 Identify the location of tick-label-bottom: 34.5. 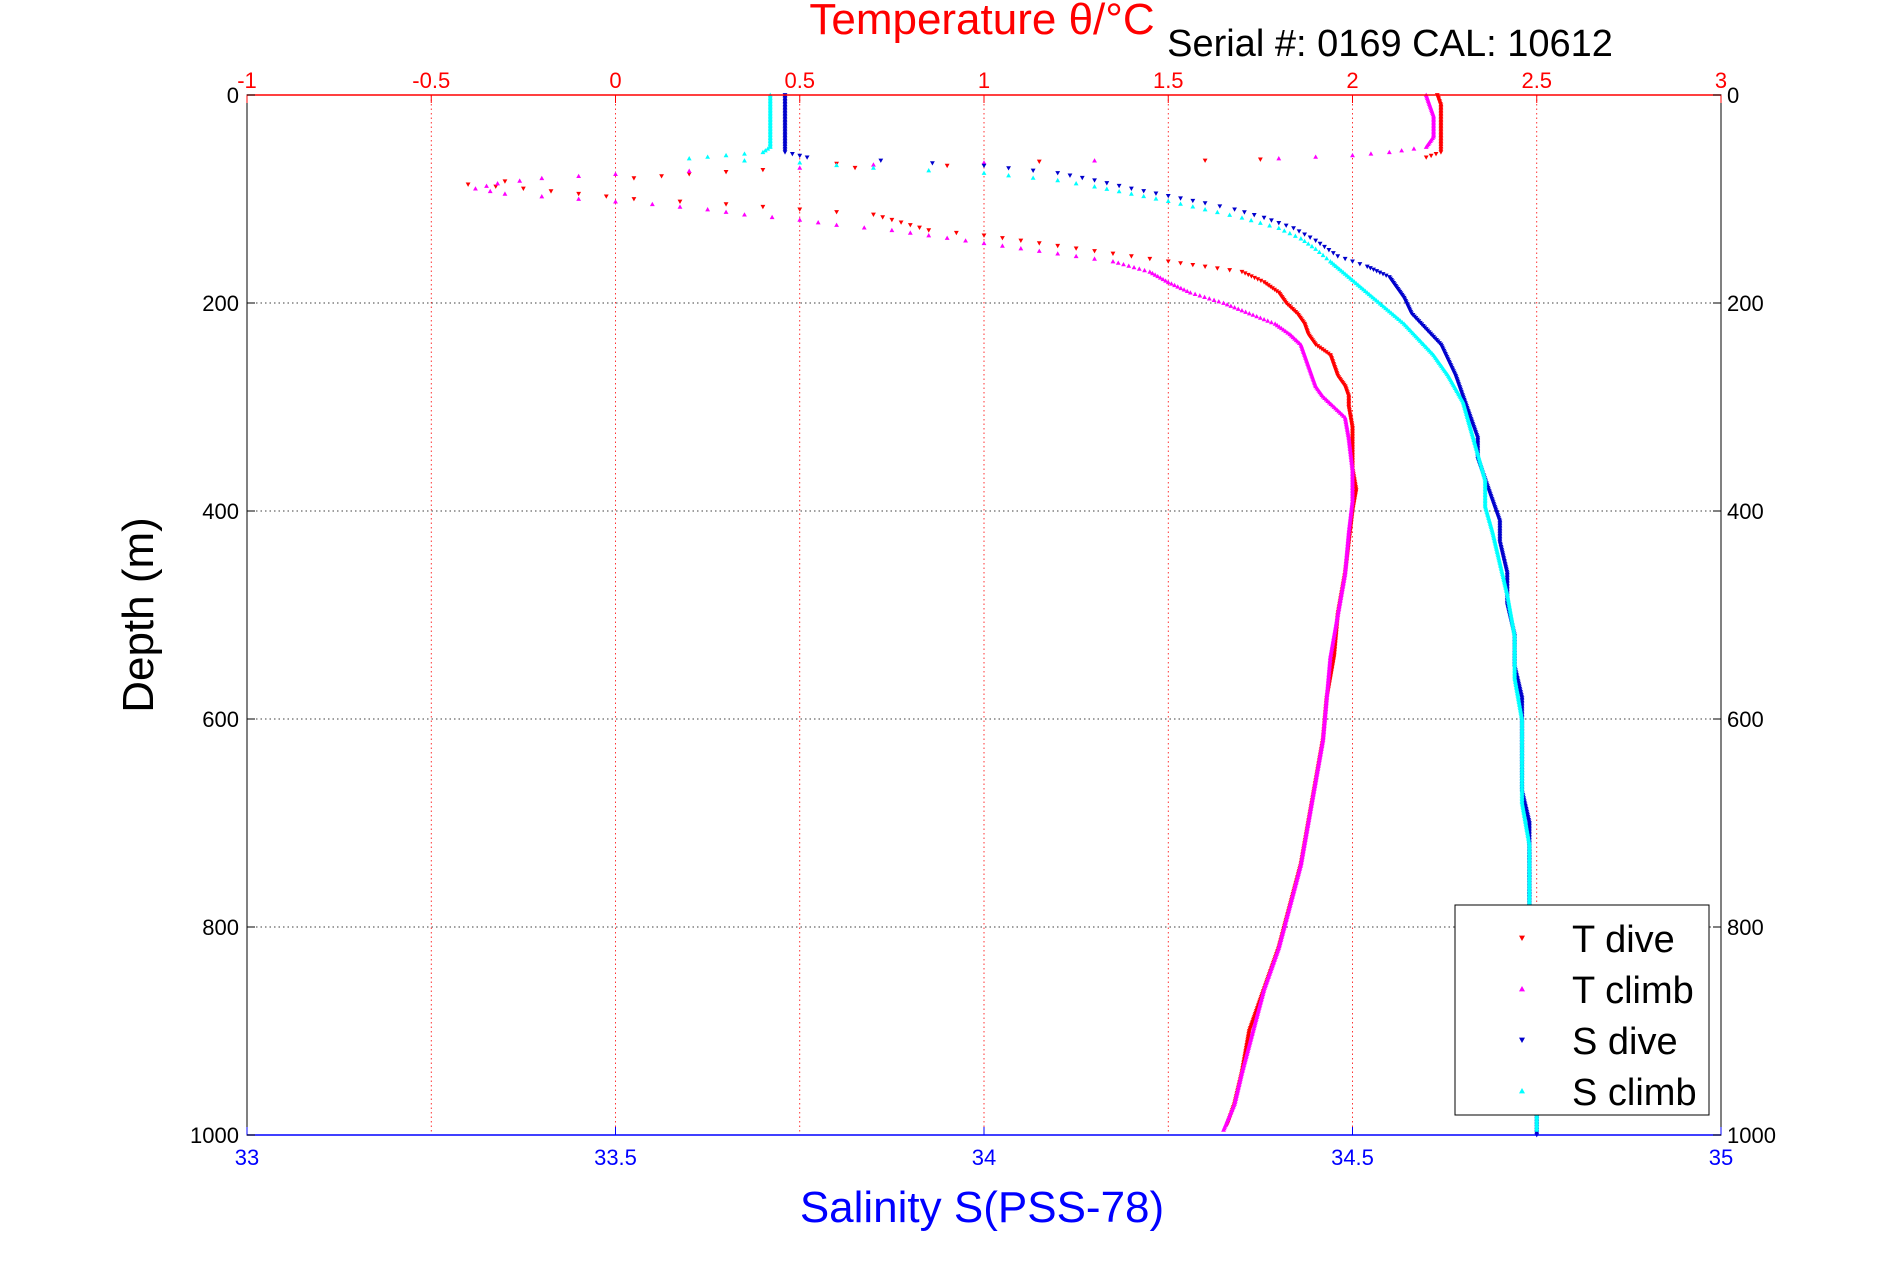
(1352, 1157).